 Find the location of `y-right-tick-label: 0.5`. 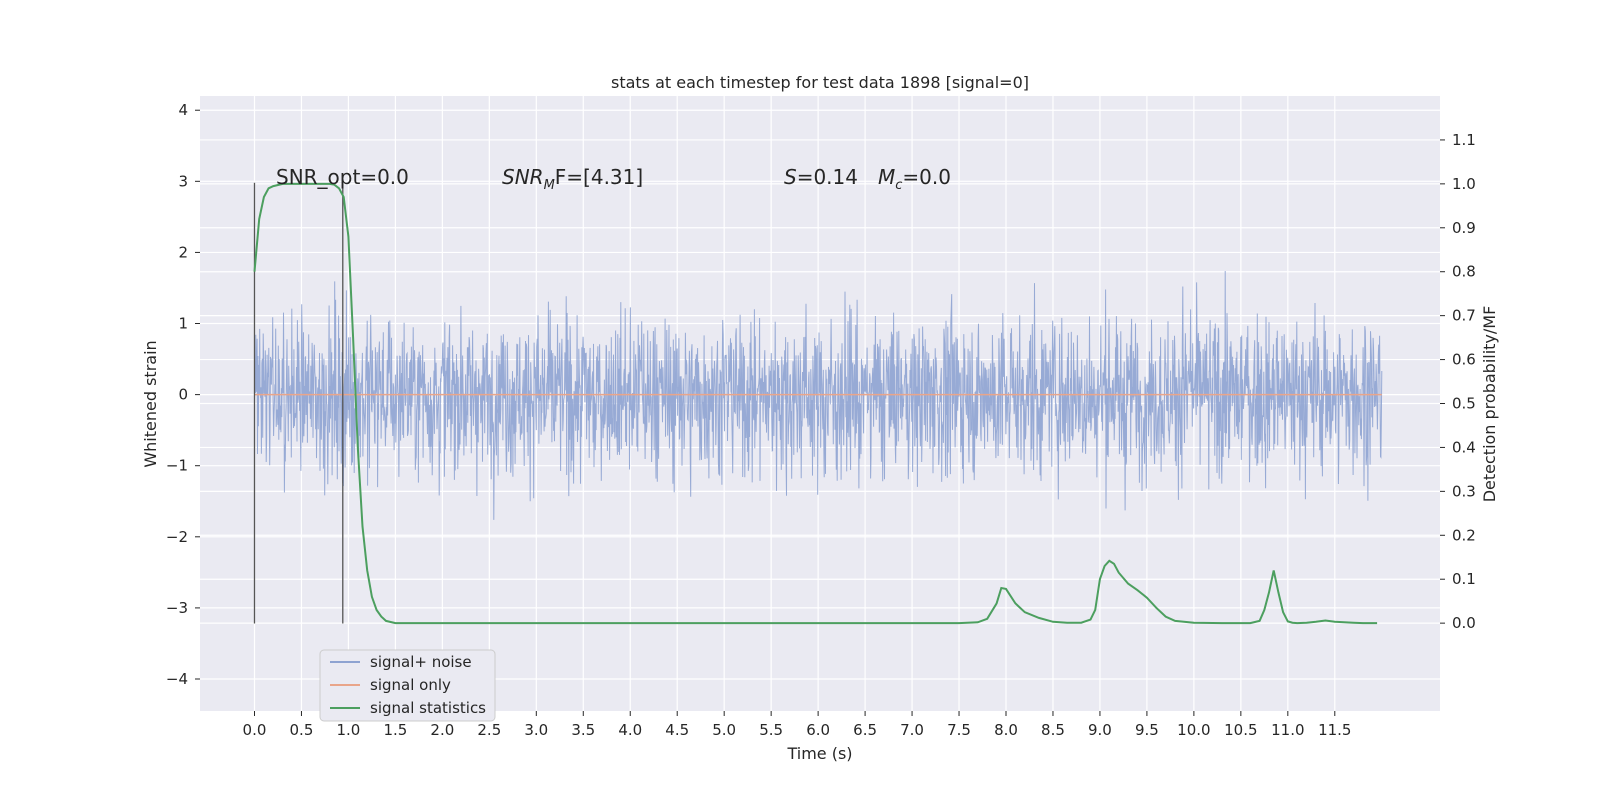

y-right-tick-label: 0.5 is located at coordinates (1464, 404).